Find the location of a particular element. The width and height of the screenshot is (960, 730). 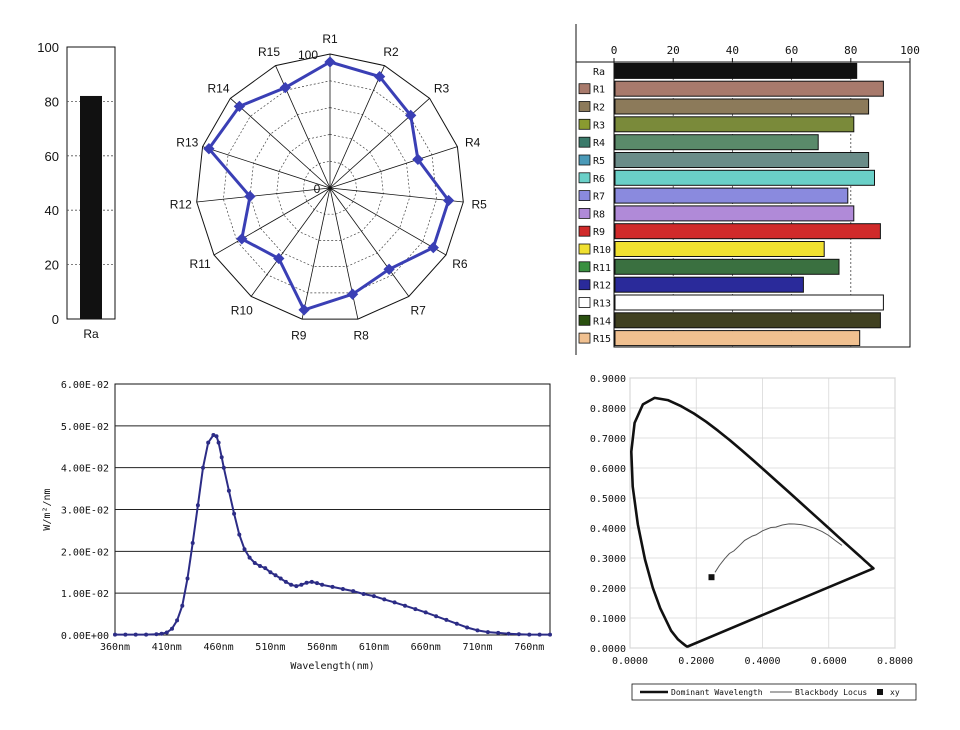

bar-category-label: R10 is located at coordinates (602, 250).